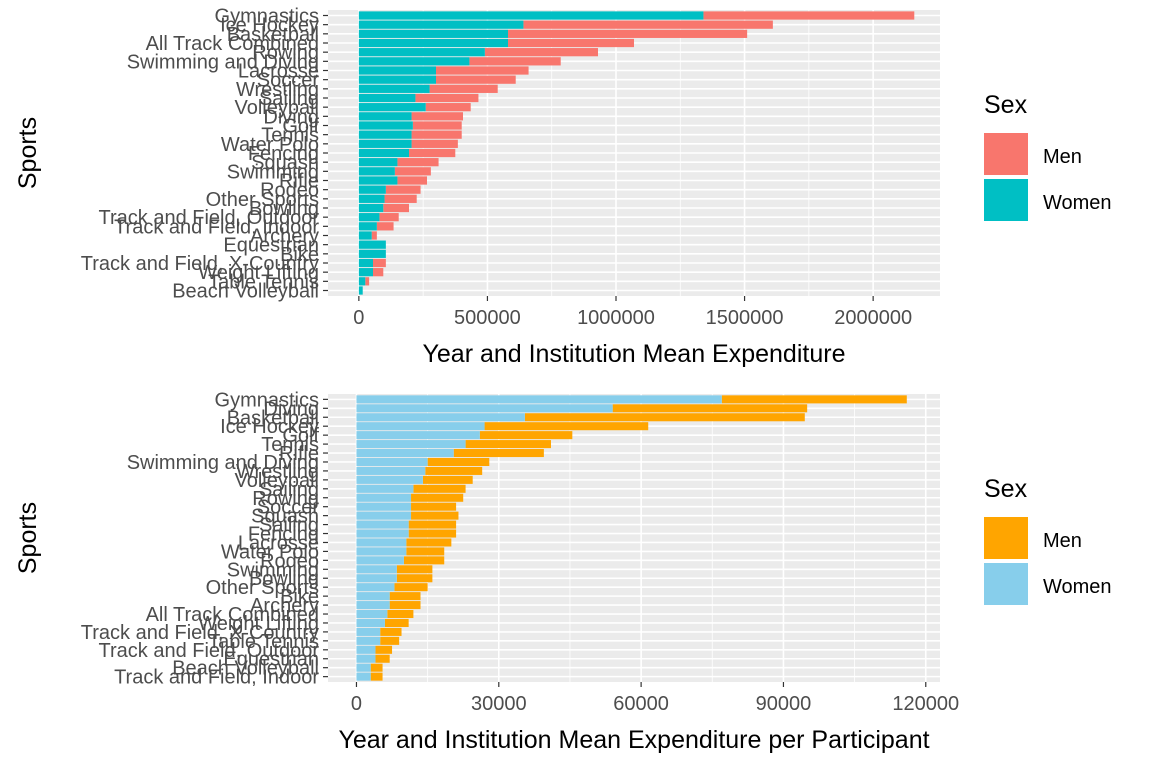 The image size is (1152, 773). I want to click on y-axis-title: Sports, so click(28, 538).